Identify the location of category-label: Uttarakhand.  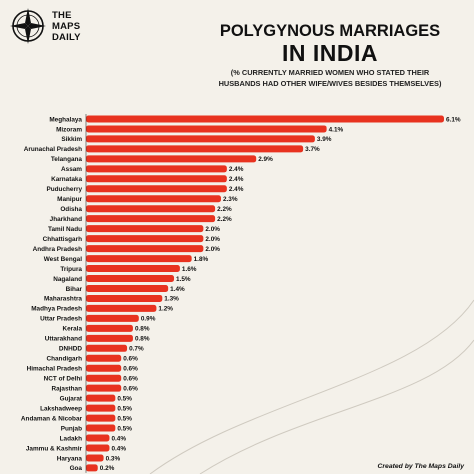
(63, 339).